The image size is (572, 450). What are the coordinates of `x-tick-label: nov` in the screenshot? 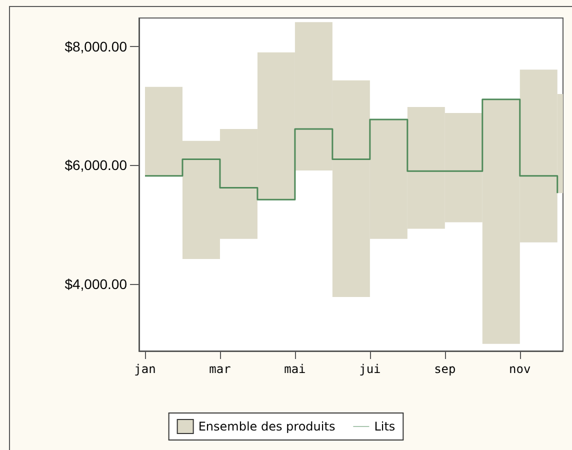 It's located at (520, 369).